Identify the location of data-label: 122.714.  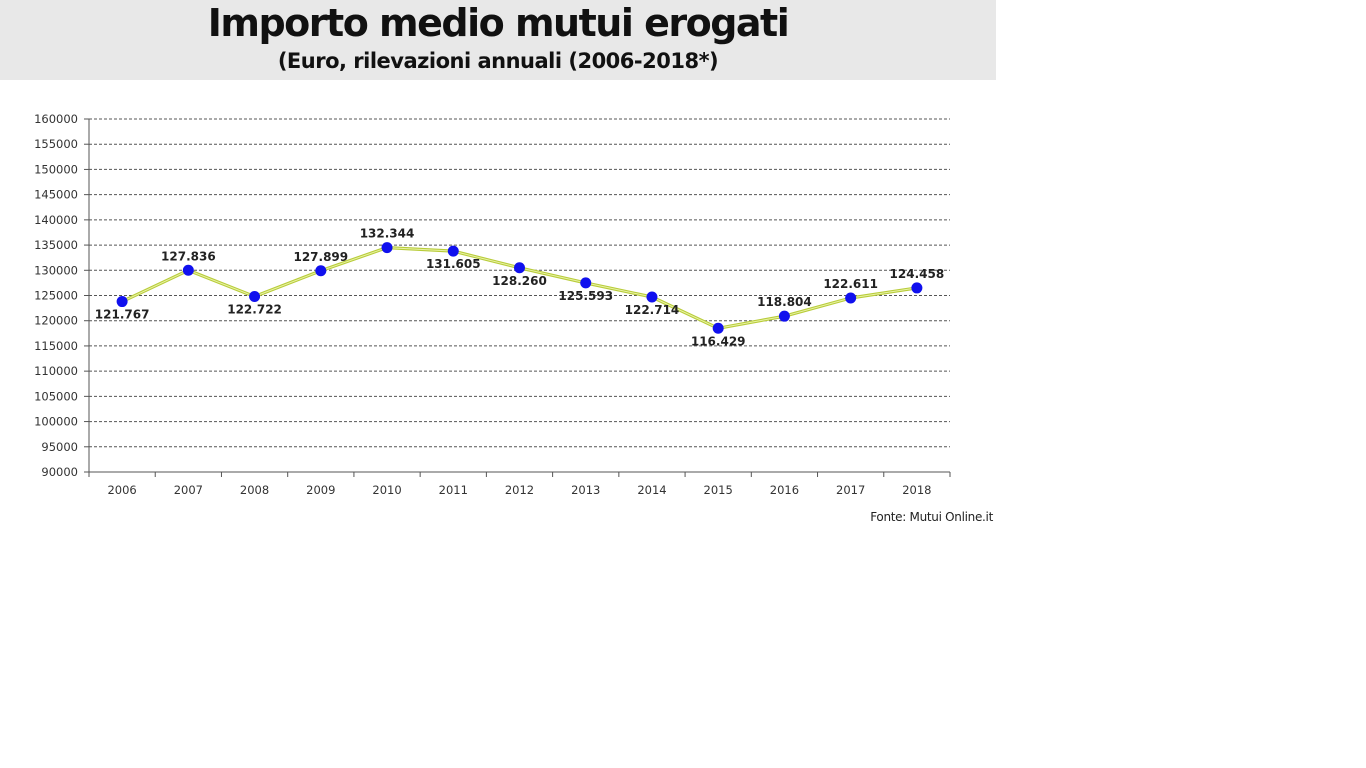
(652, 310).